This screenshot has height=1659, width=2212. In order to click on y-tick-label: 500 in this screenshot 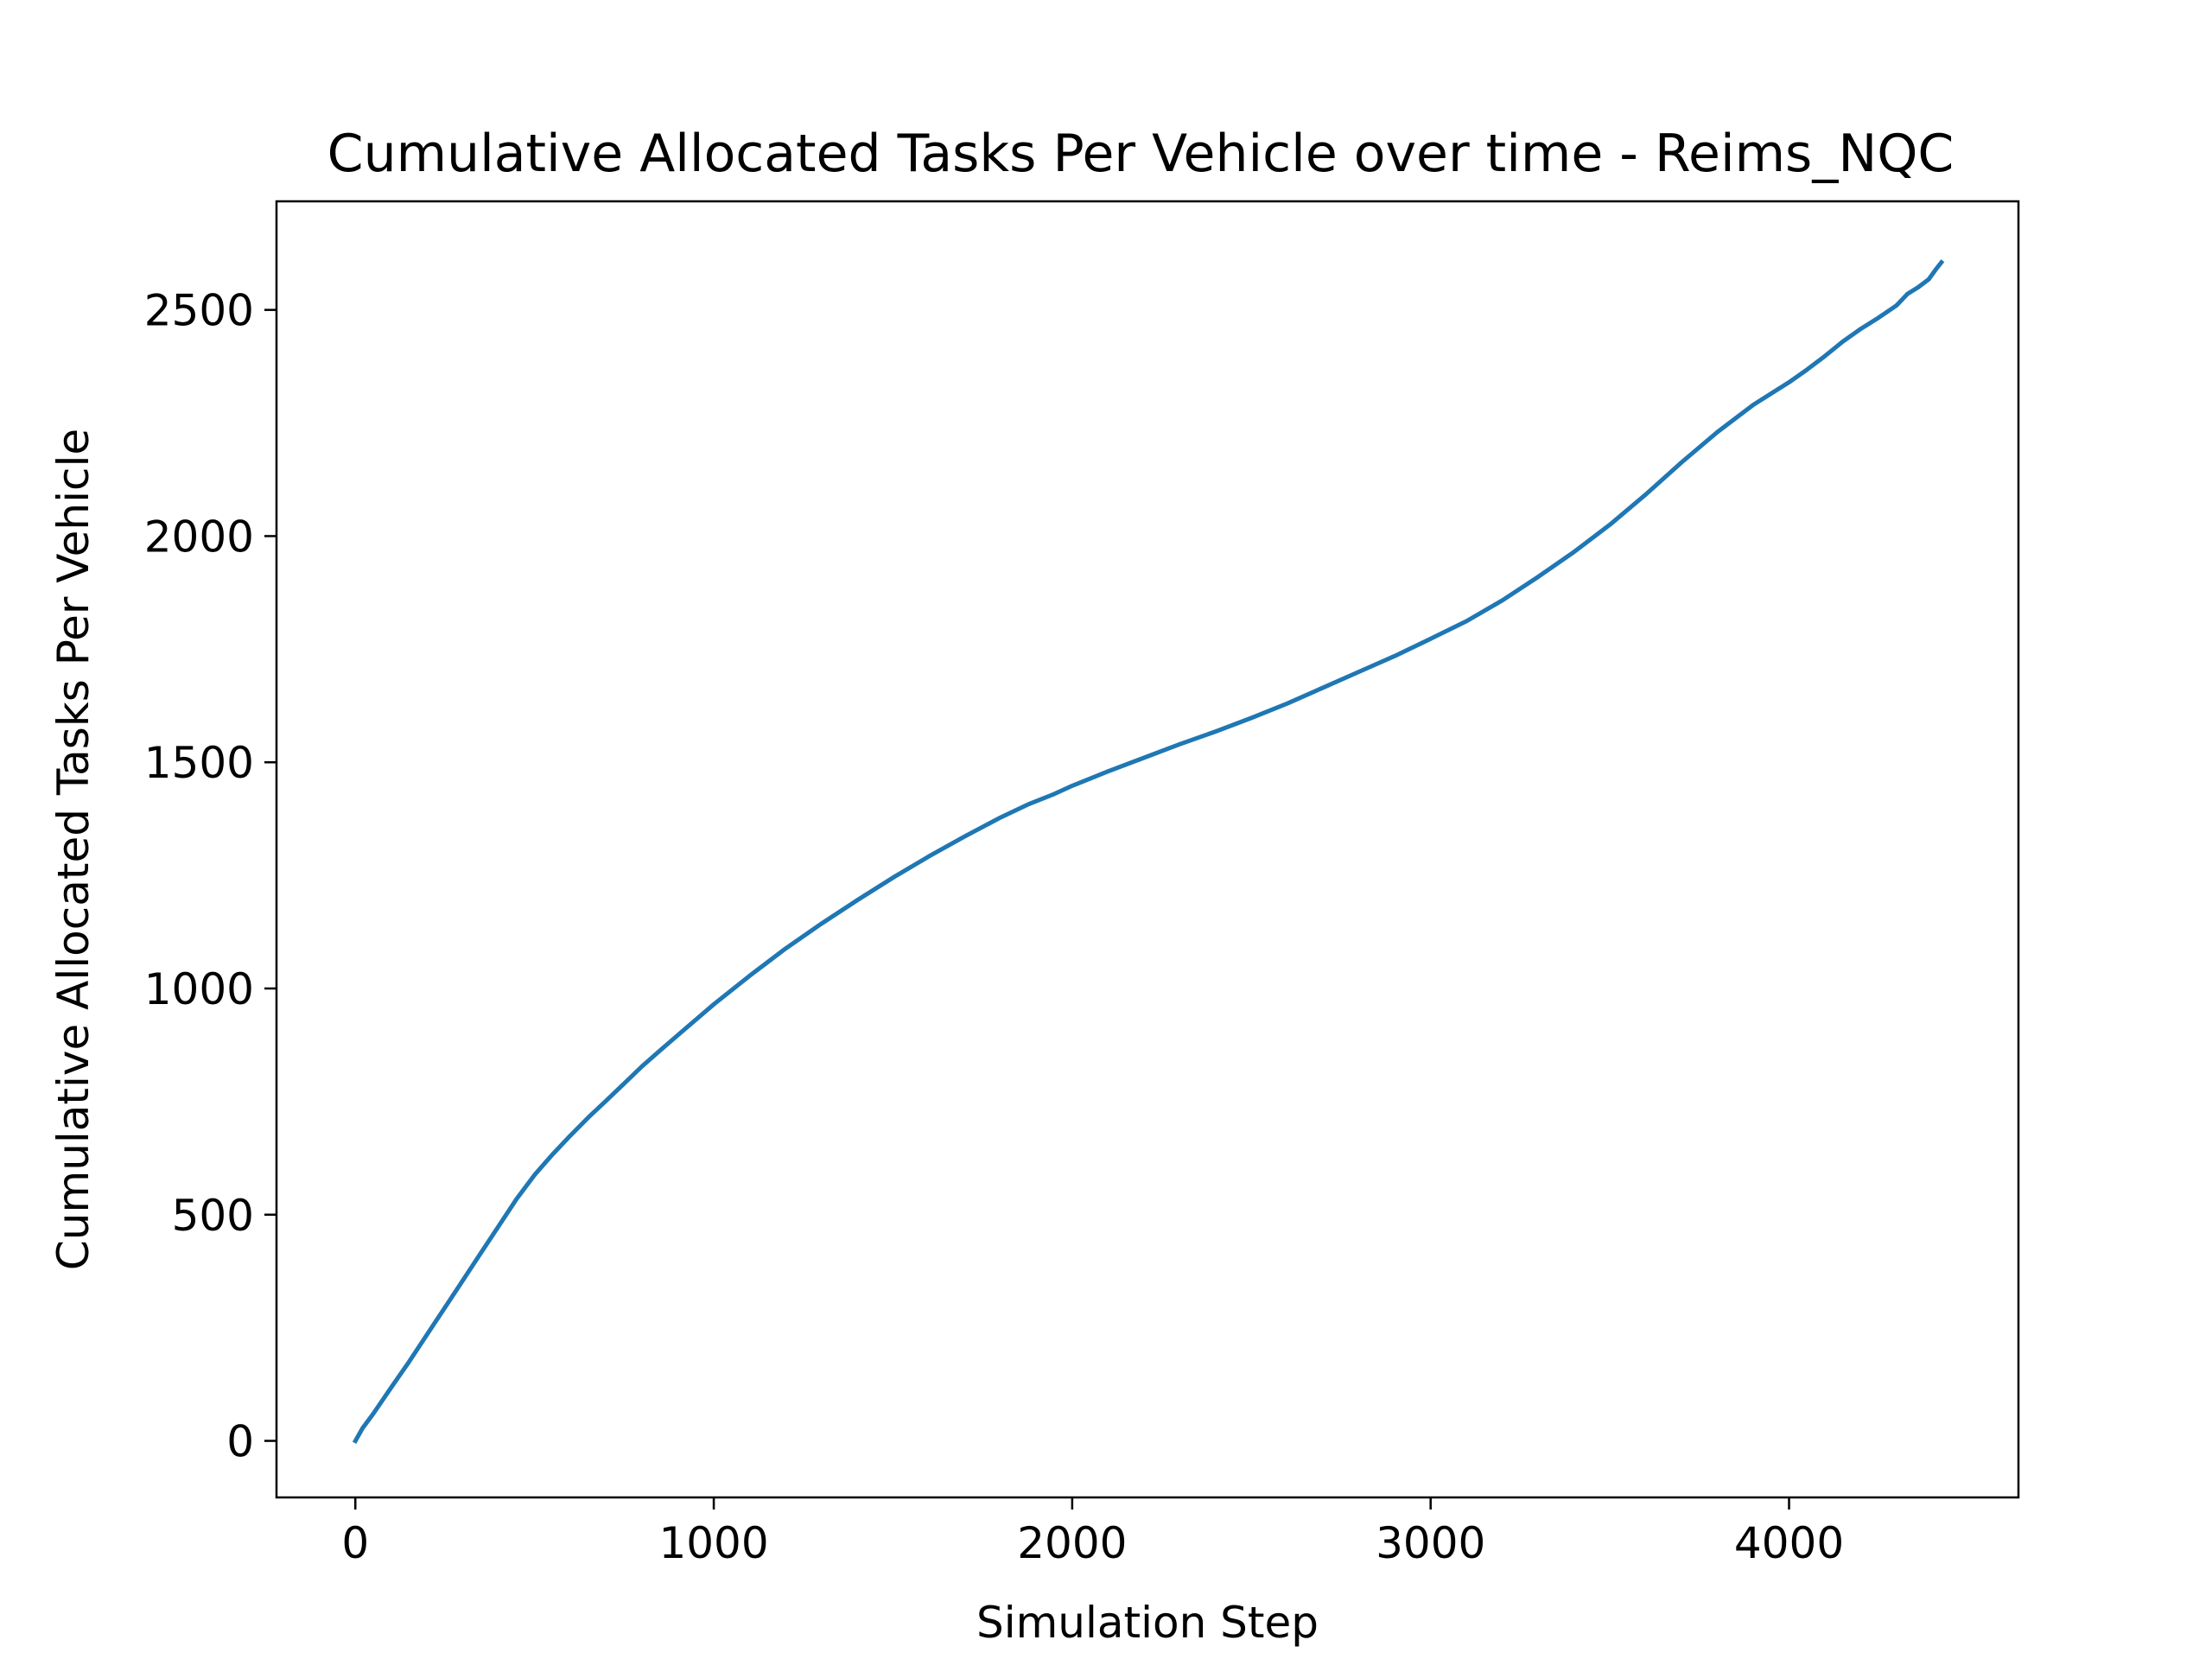, I will do `click(213, 1216)`.